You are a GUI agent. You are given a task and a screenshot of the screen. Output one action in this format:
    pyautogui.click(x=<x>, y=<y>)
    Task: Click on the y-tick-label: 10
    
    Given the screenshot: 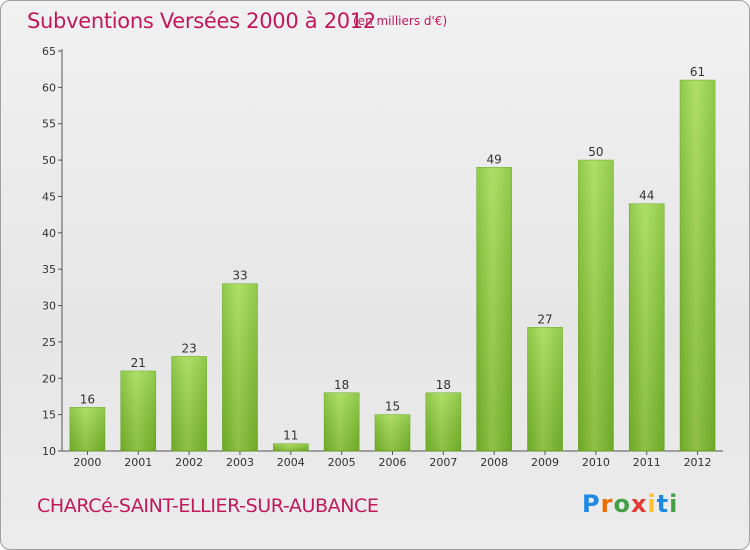 What is the action you would take?
    pyautogui.click(x=49, y=451)
    